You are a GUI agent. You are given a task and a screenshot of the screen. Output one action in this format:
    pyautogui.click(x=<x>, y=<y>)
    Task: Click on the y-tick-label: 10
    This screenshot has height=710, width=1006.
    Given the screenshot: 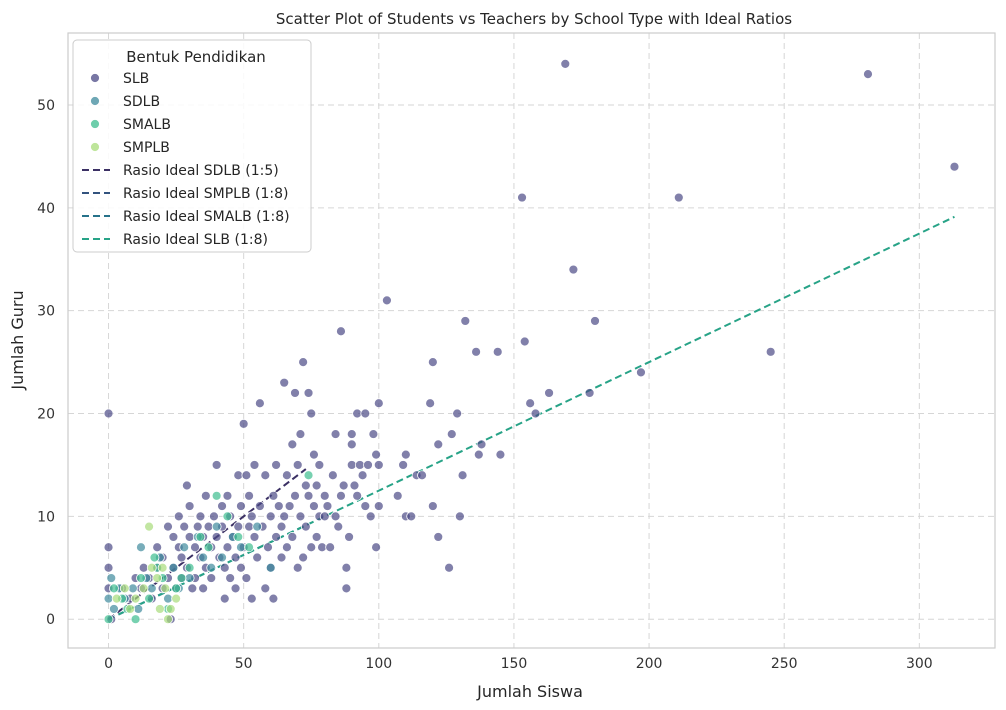 What is the action you would take?
    pyautogui.click(x=46, y=517)
    